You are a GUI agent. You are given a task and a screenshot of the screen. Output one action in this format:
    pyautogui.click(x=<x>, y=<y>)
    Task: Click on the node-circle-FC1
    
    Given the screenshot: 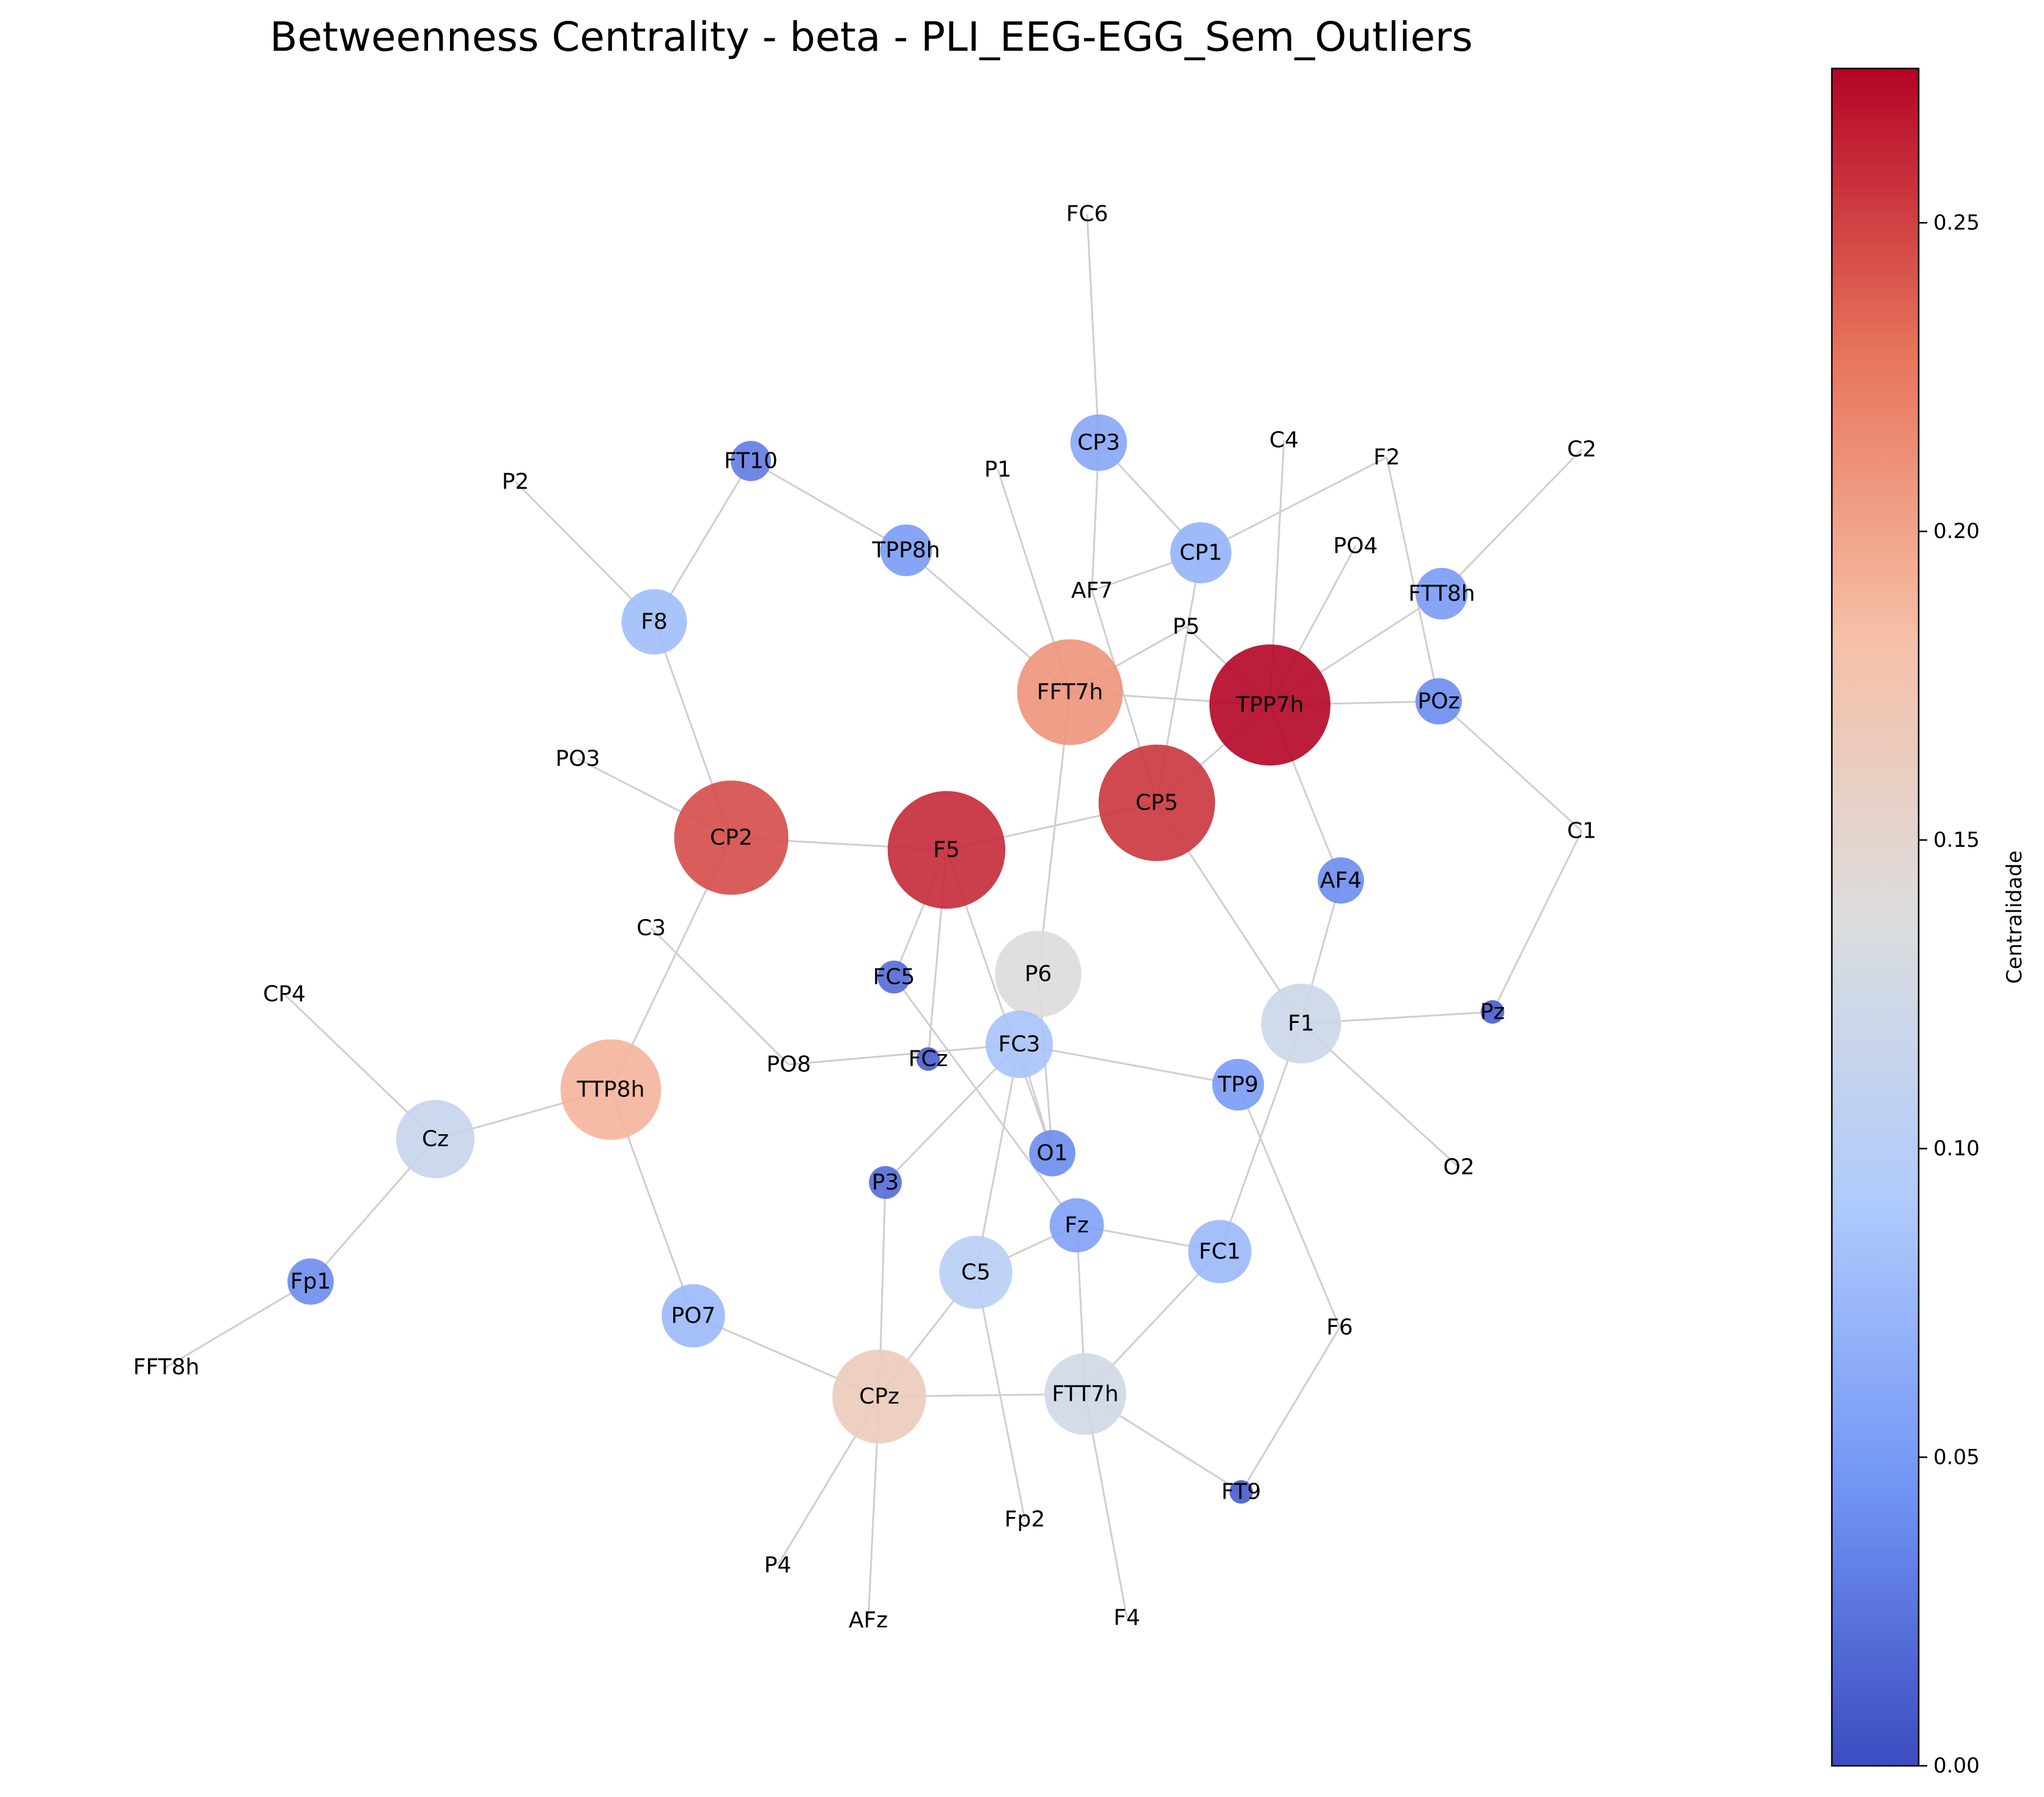 What is the action you would take?
    pyautogui.click(x=1220, y=1251)
    